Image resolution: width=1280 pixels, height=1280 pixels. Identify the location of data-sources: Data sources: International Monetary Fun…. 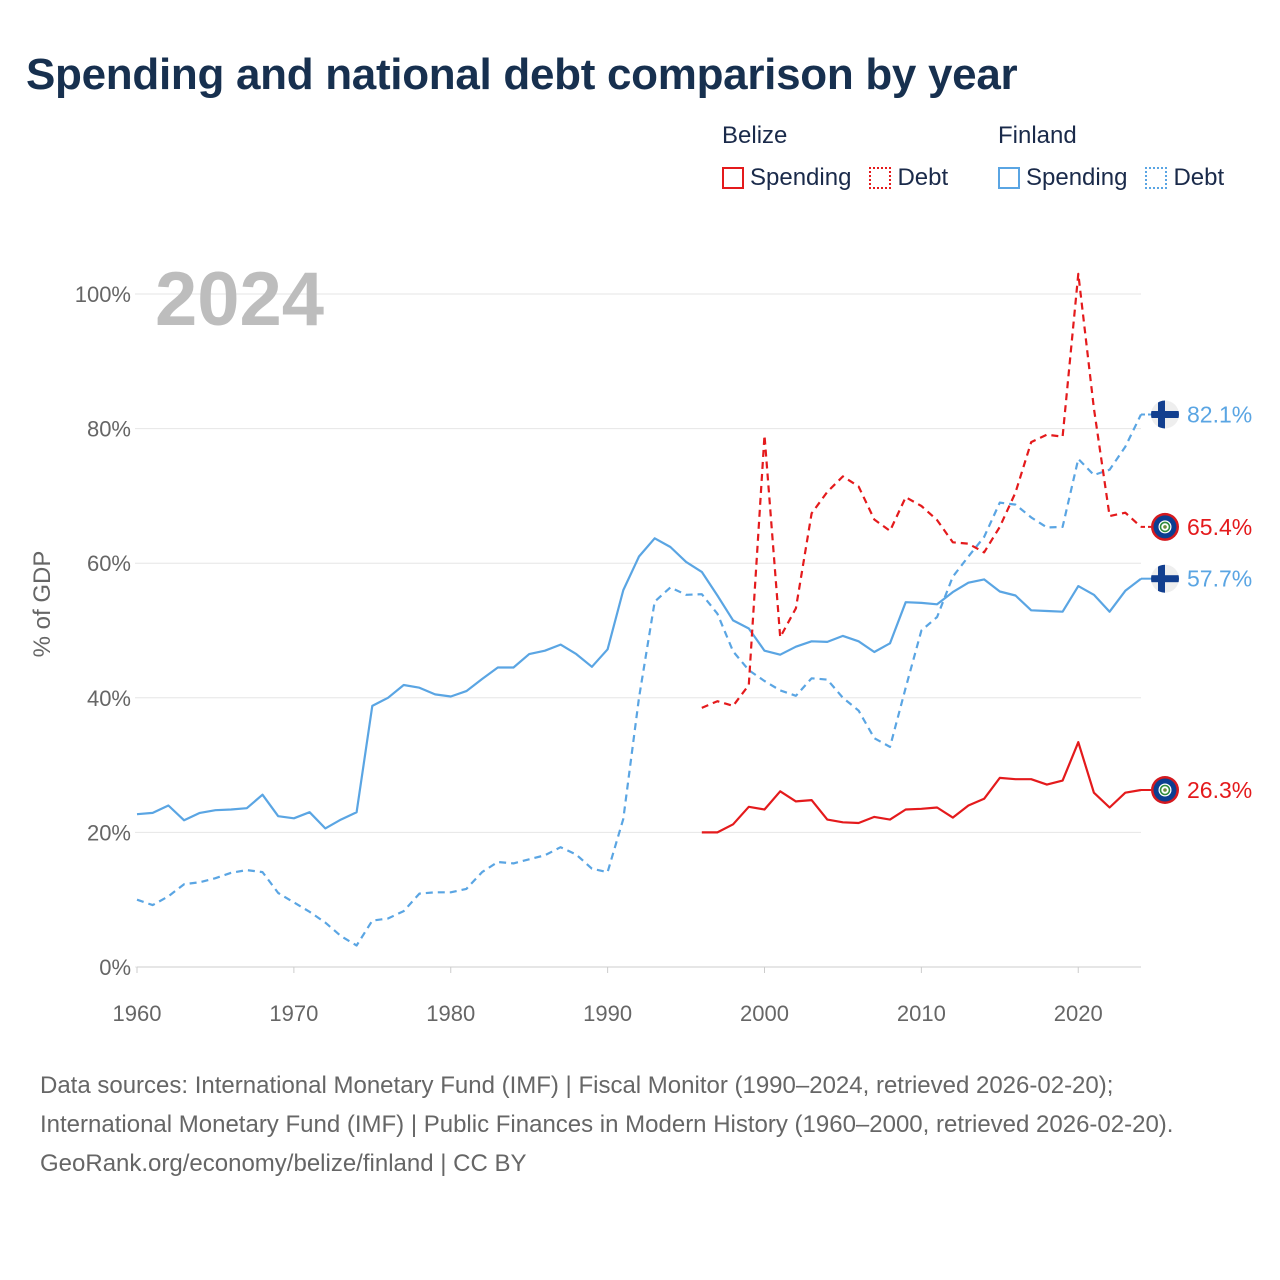
(607, 1105).